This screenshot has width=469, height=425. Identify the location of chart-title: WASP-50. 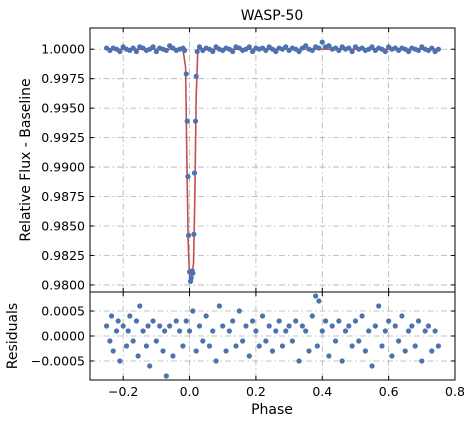
(272, 16).